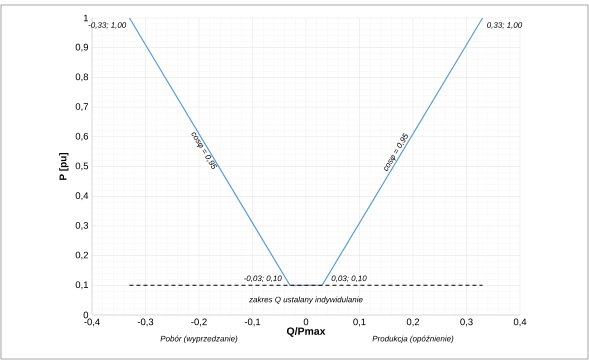 This screenshot has width=589, height=360. What do you see at coordinates (466, 322) in the screenshot?
I see `x-tick-label: 0,3` at bounding box center [466, 322].